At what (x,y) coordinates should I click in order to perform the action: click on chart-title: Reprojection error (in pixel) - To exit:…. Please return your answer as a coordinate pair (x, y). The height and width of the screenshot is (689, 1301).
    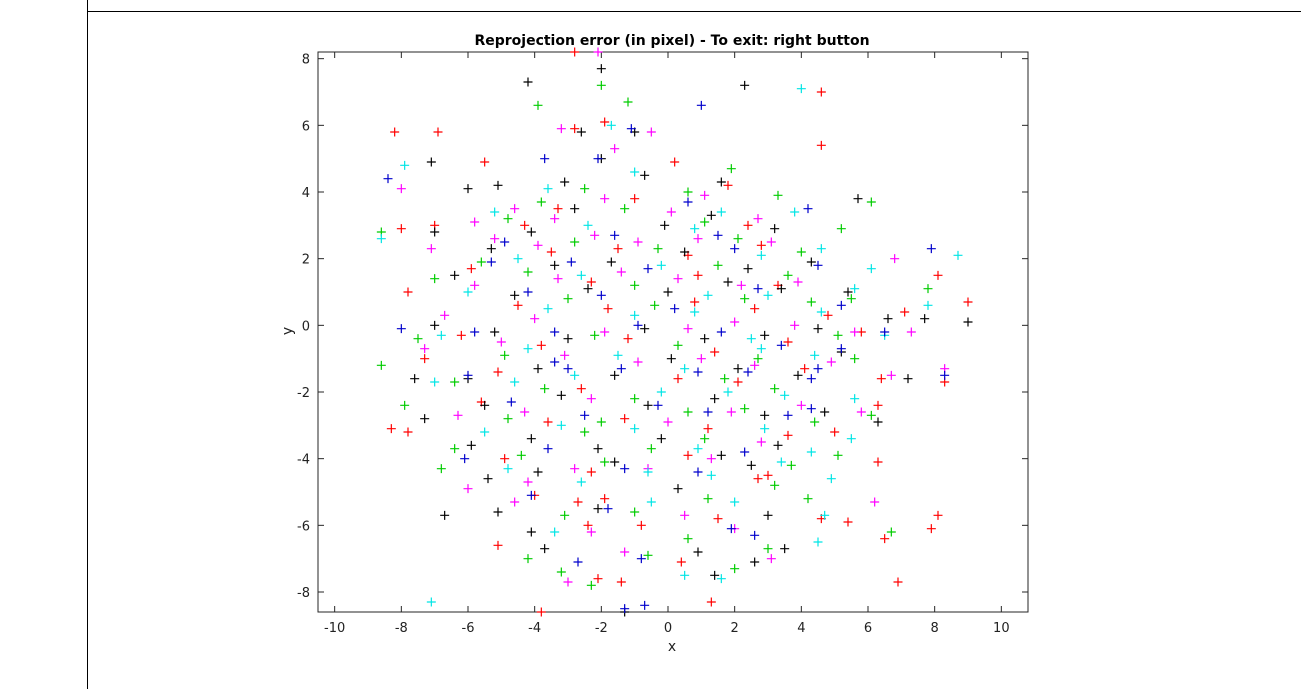
    Looking at the image, I should click on (671, 41).